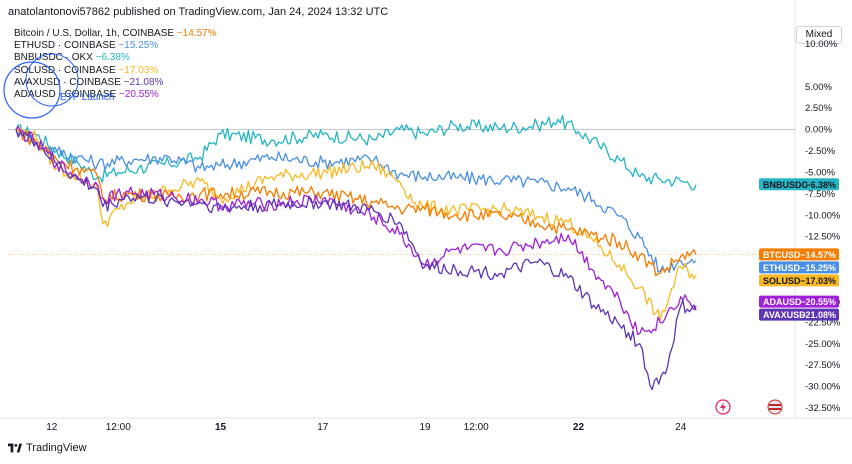  Describe the element at coordinates (784, 315) in the screenshot. I see `avax-tag-symbol: AVAXUSD` at that location.